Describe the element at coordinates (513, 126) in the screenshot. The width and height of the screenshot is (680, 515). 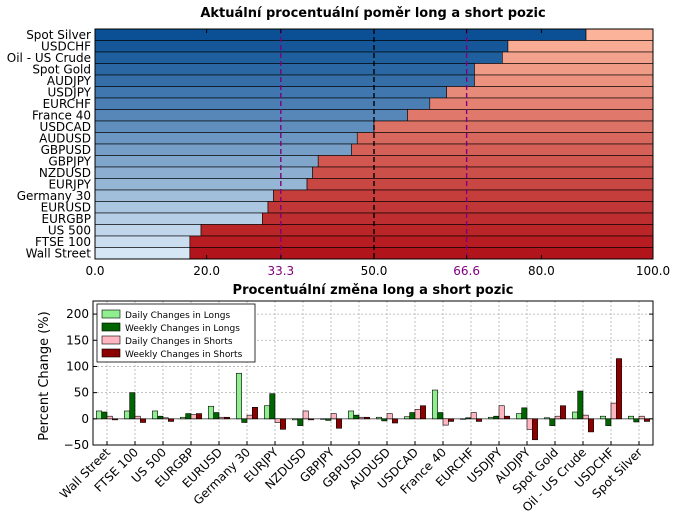
I see `short-bar-usdcad` at that location.